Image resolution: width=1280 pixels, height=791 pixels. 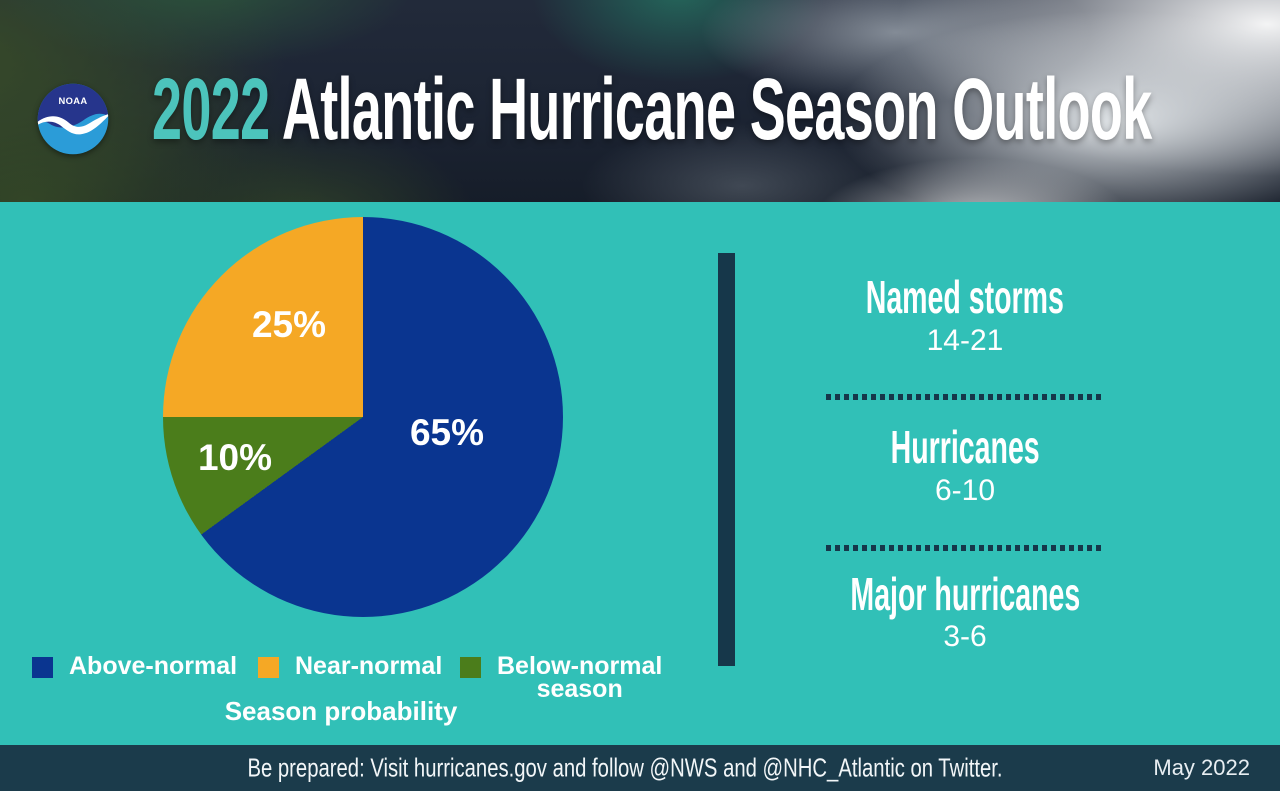 I want to click on legend-item-near-normal: Near-normal, so click(x=350, y=666).